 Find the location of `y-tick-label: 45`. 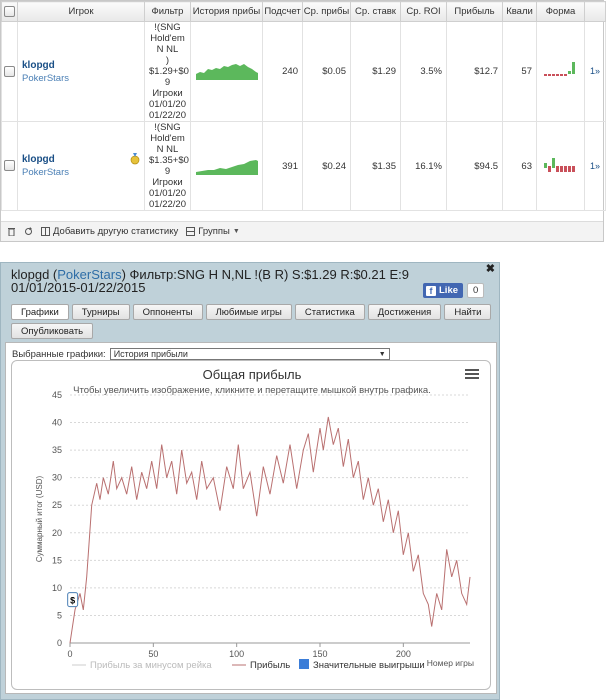

y-tick-label: 45 is located at coordinates (57, 395).